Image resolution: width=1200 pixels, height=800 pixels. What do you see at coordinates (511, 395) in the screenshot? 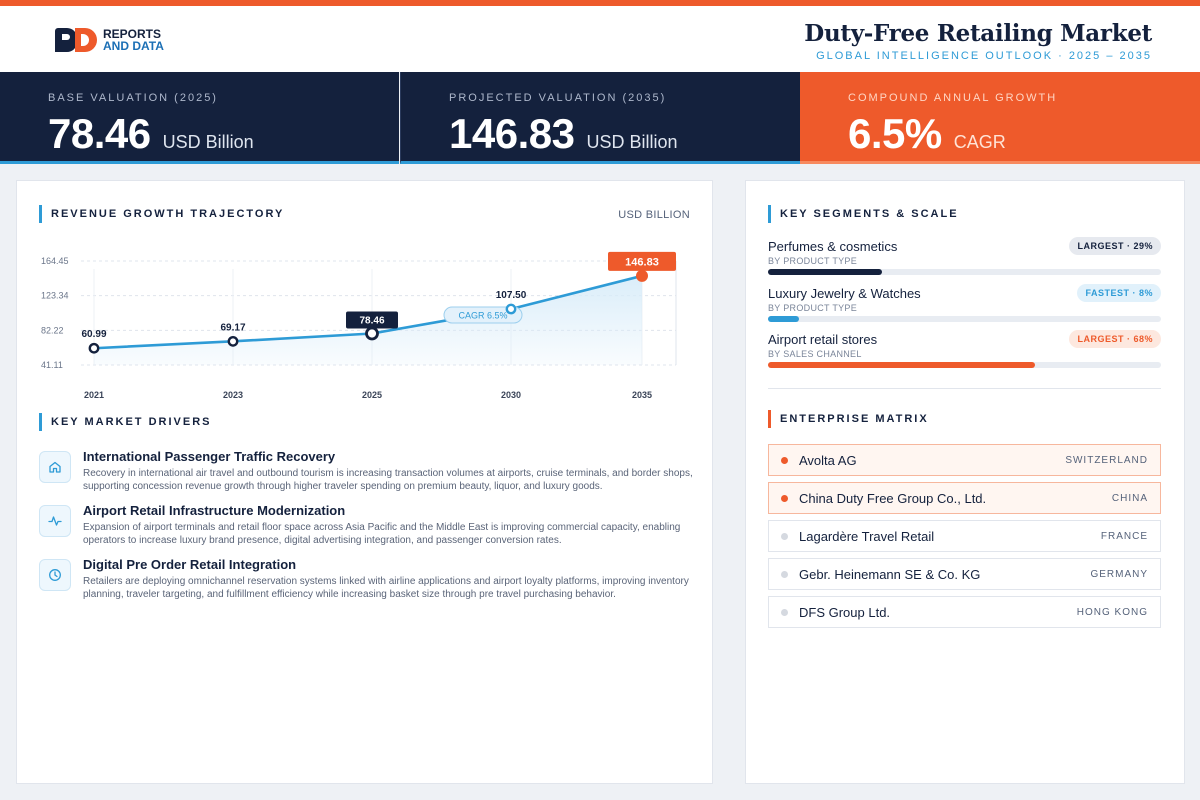
I see `x-tick-label: 2030` at bounding box center [511, 395].